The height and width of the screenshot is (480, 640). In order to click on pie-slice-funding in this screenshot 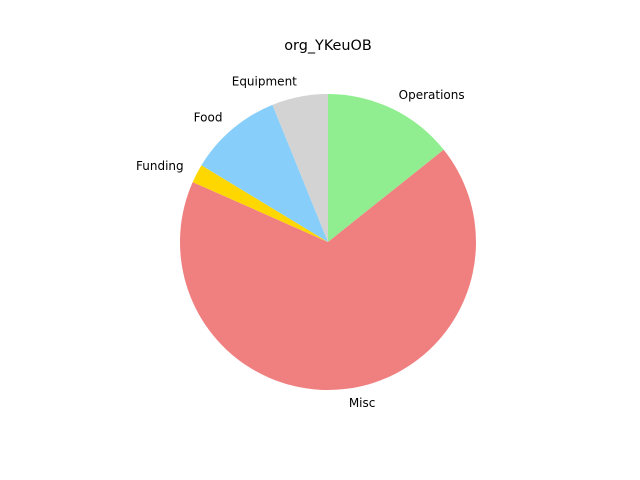, I will do `click(260, 203)`.